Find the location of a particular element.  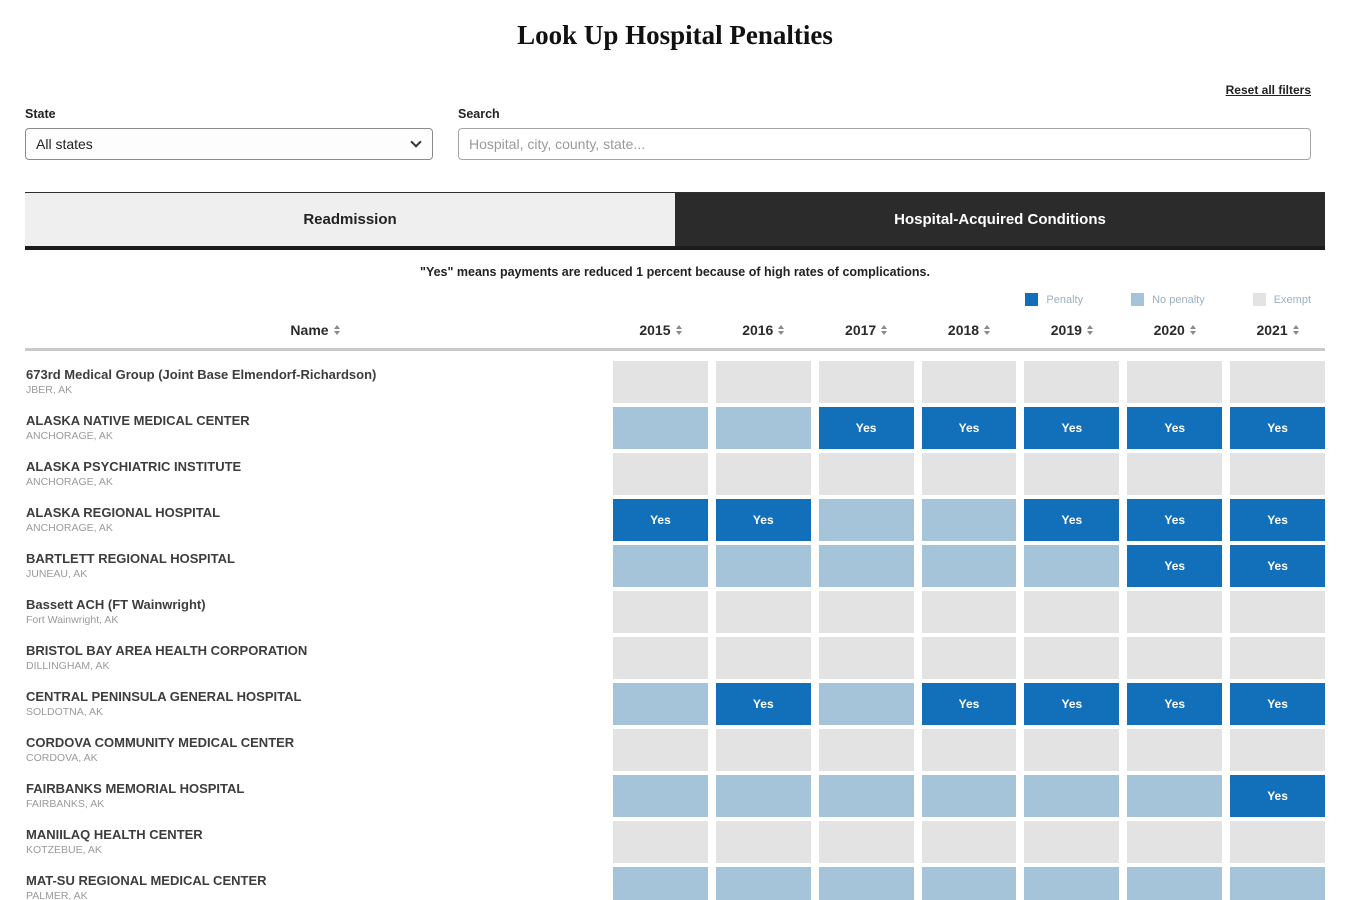

search-label: Search is located at coordinates (479, 114).